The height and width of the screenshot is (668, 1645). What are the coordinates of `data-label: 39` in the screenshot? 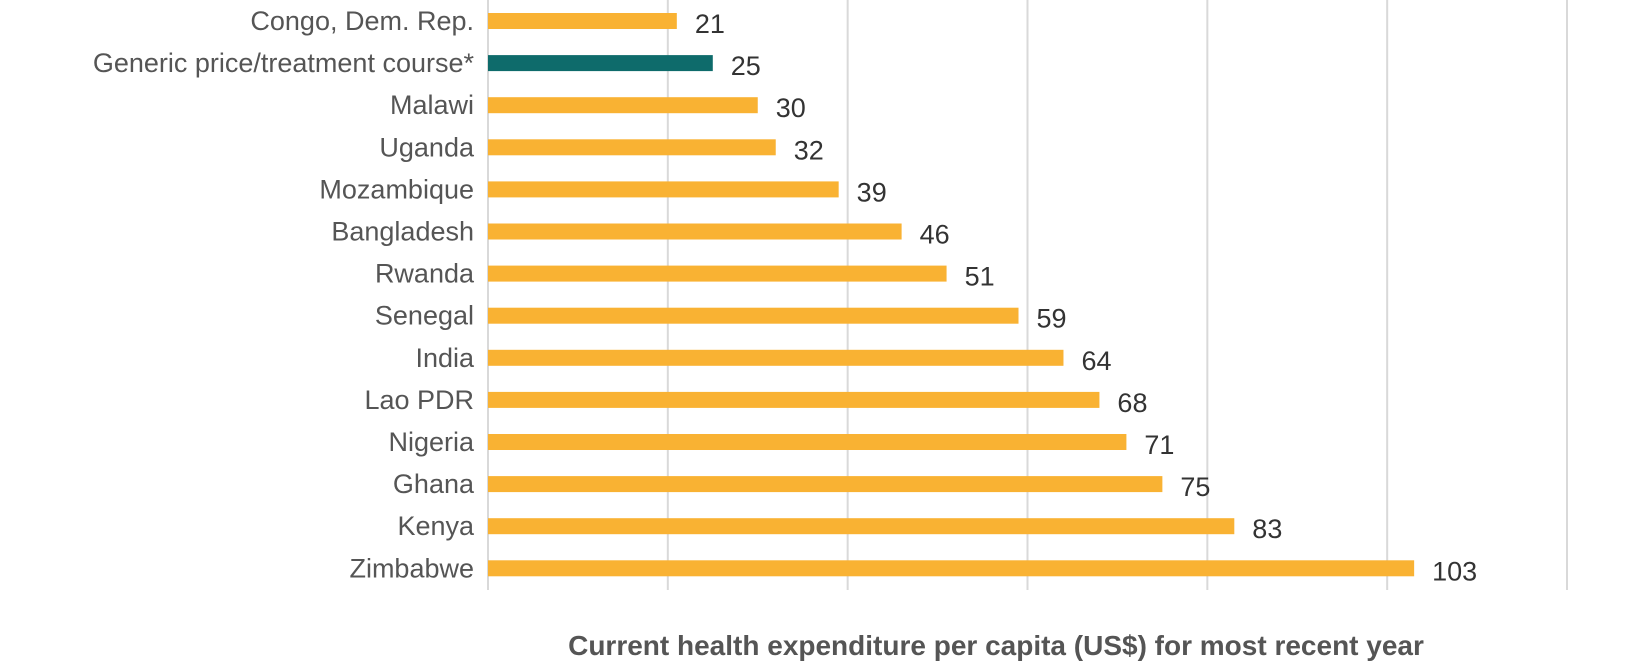 It's located at (872, 192).